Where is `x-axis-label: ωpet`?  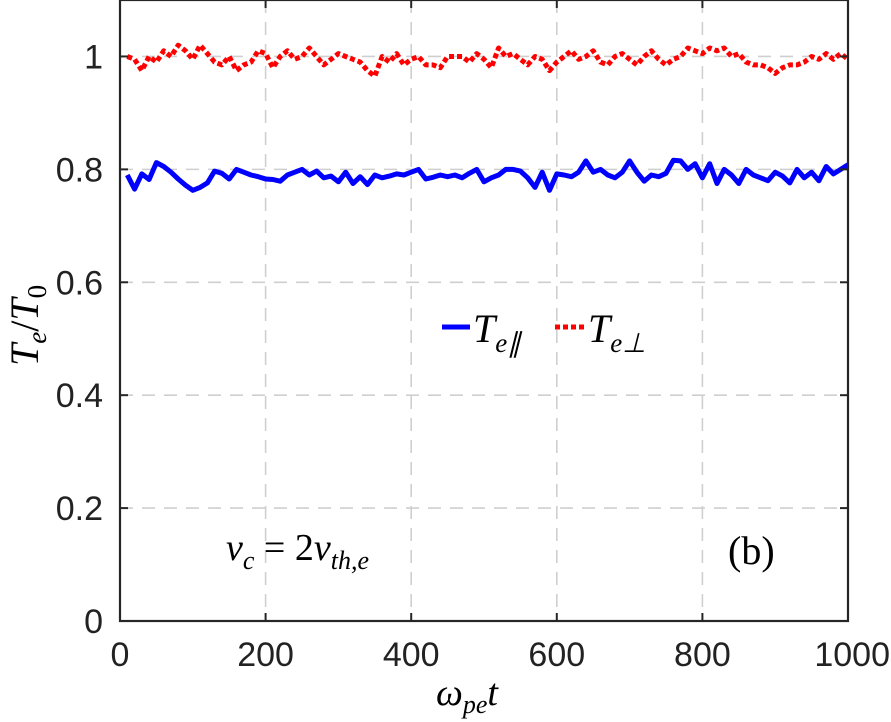 x-axis-label: ωpet is located at coordinates (467, 695).